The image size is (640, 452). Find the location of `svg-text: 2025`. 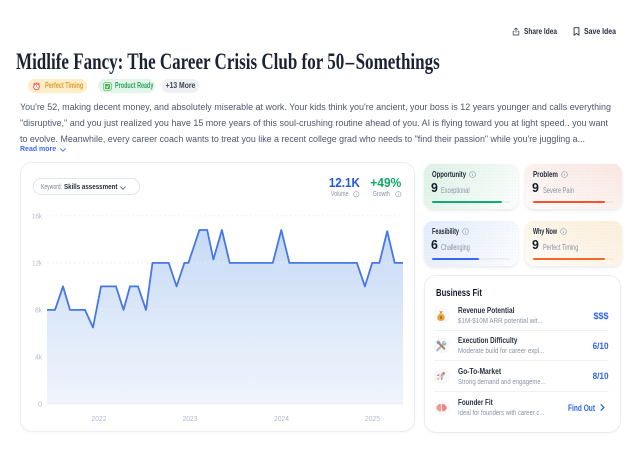

svg-text: 2025 is located at coordinates (372, 419).